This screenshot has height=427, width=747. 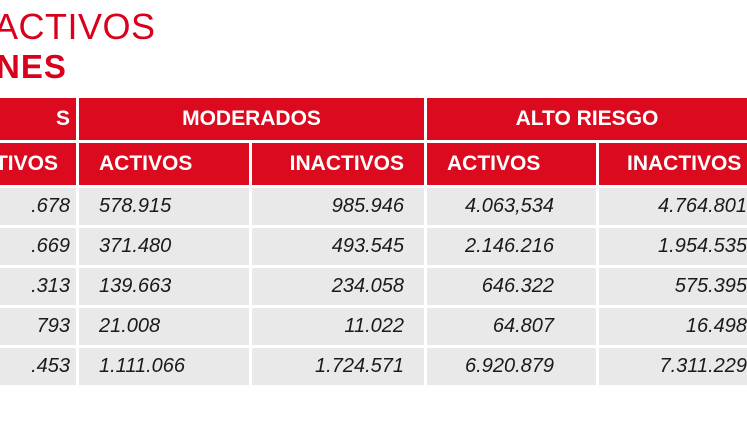 I want to click on group-header-first: S, so click(x=38, y=119).